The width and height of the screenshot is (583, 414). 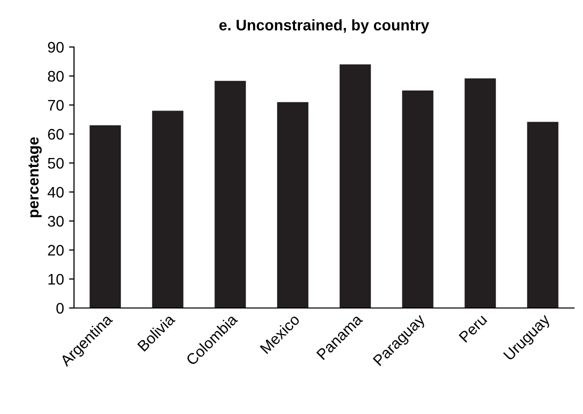 I want to click on y-tick-label: 50, so click(x=56, y=163).